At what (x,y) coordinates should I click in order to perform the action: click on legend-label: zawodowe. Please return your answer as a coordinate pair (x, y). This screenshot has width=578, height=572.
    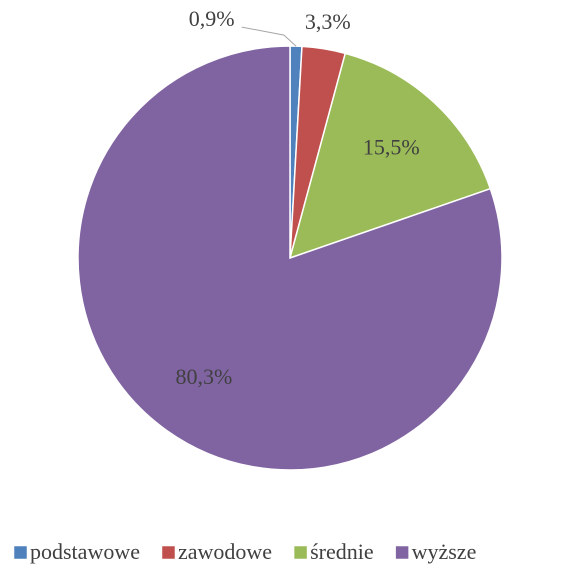
    Looking at the image, I should click on (225, 551).